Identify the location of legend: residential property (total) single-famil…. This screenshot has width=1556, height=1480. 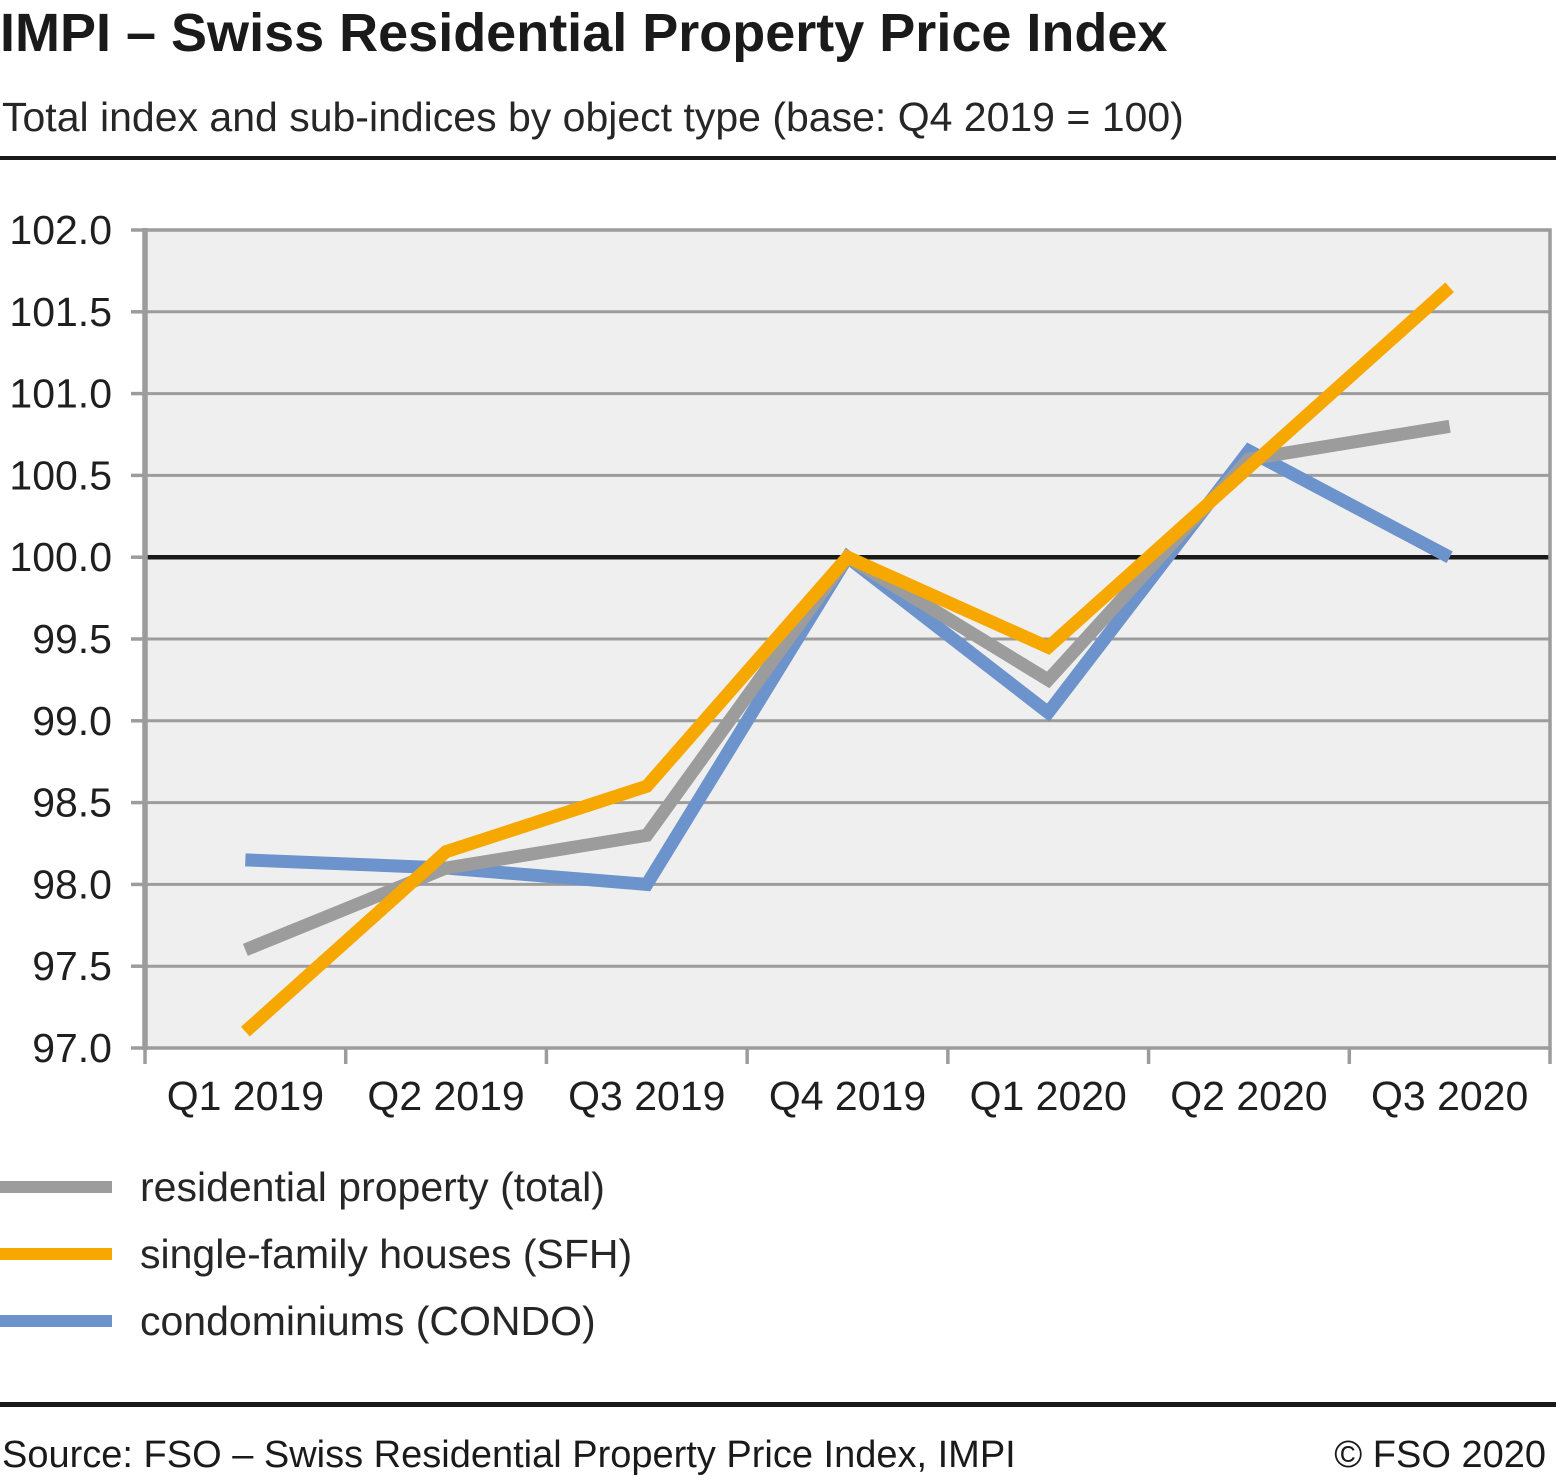
(316, 1263).